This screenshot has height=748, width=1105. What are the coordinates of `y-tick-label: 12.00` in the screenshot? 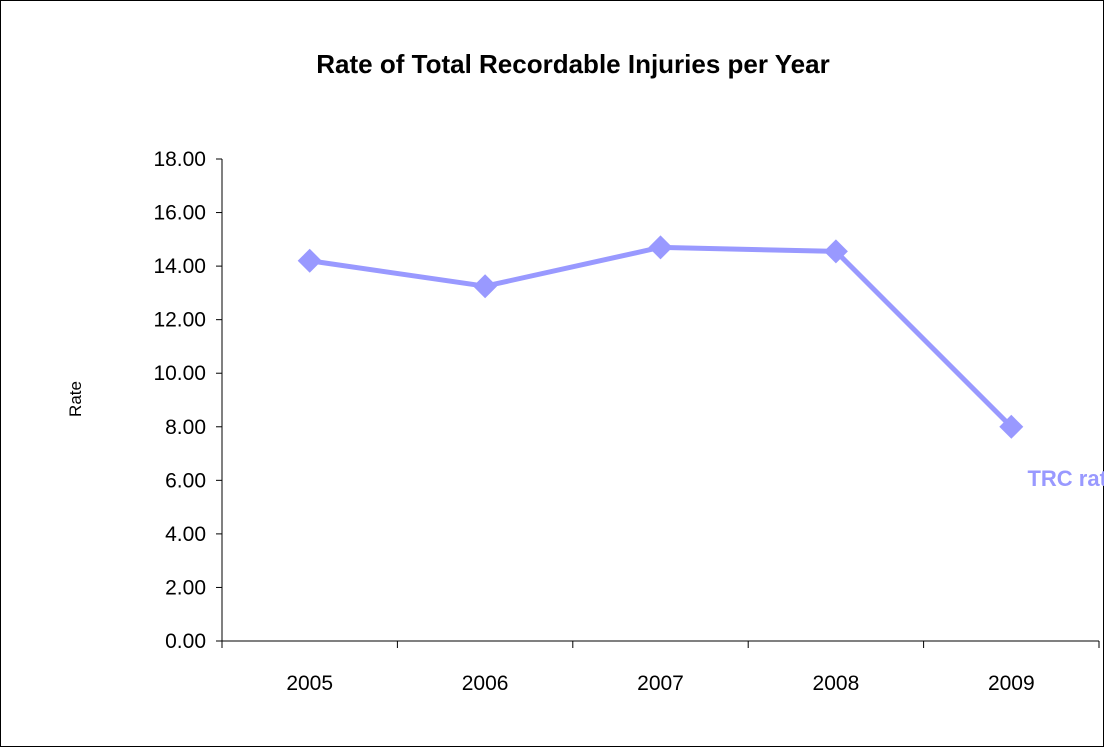 It's located at (179, 320).